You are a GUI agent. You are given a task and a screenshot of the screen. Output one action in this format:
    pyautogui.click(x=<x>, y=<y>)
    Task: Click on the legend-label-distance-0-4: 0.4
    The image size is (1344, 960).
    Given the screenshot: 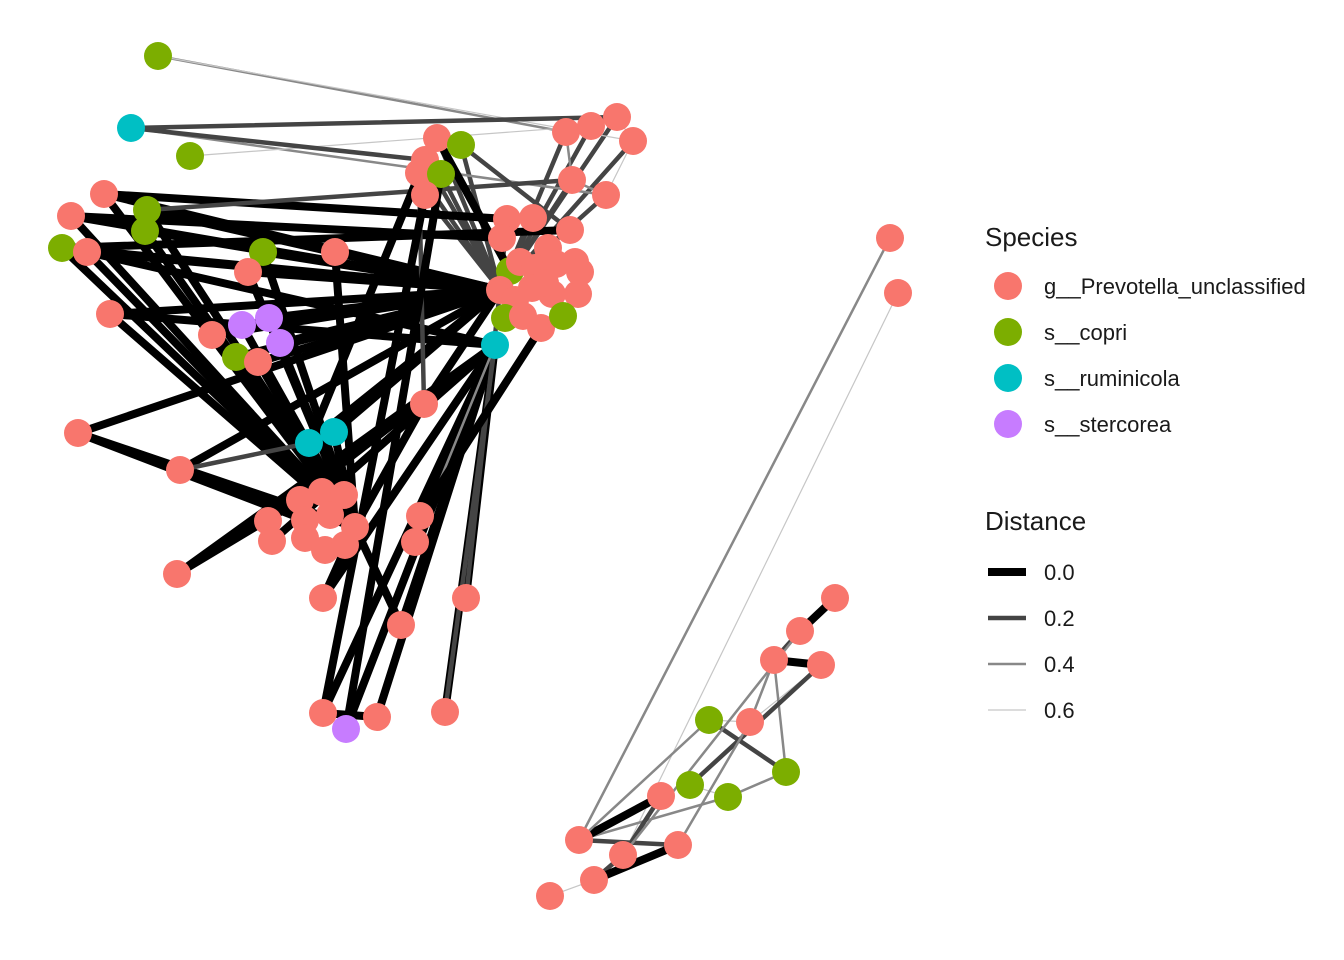 What is the action you would take?
    pyautogui.click(x=1059, y=664)
    